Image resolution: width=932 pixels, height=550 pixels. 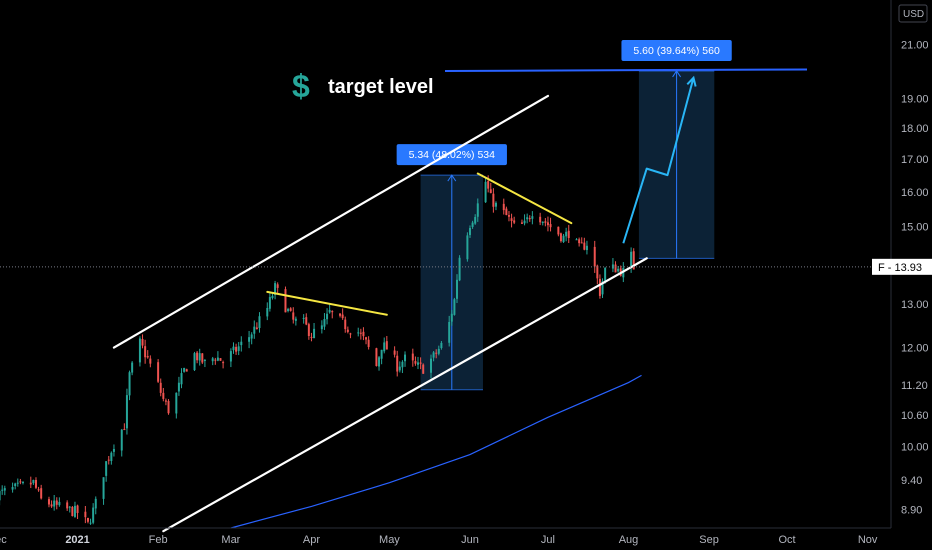 I want to click on title-annotation: $ target level, so click(x=363, y=86).